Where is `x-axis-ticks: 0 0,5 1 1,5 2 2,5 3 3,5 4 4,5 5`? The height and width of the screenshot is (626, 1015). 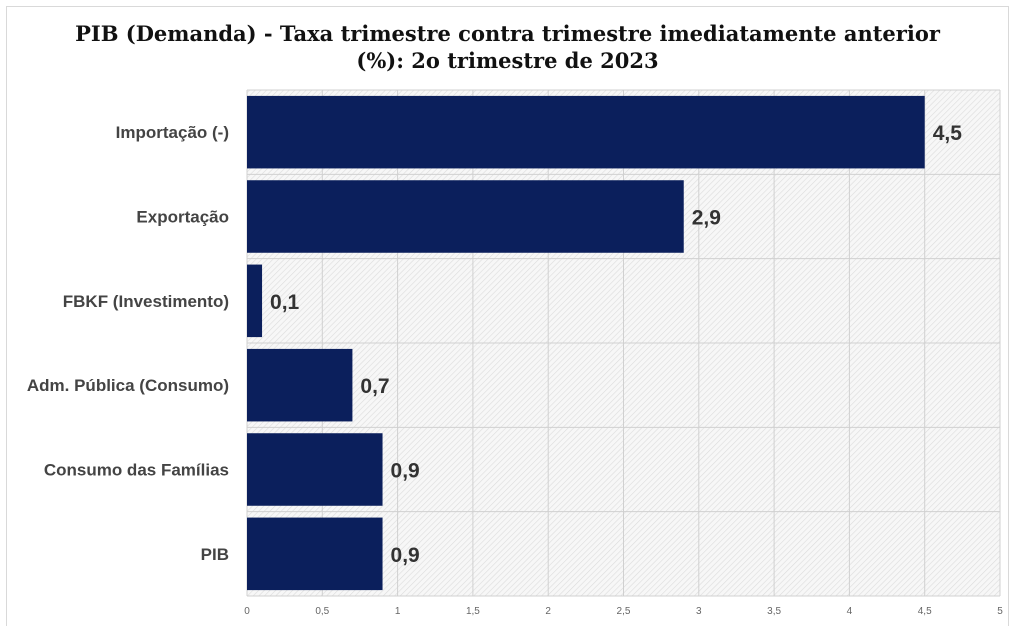 x-axis-ticks: 0 0,5 1 1,5 2 2,5 3 3,5 4 4,5 5 is located at coordinates (623, 611).